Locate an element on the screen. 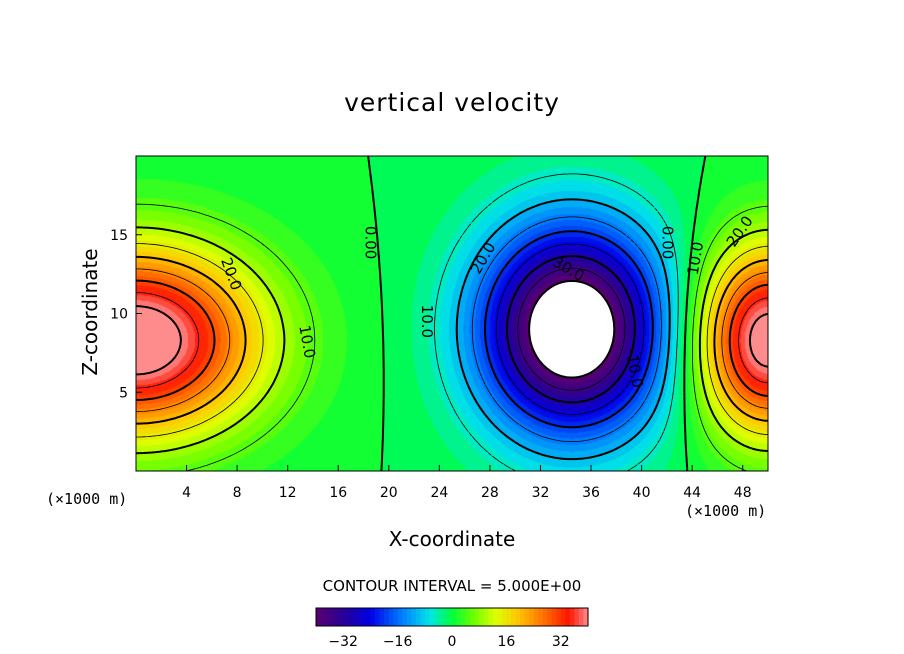  y-tick-label: 15 is located at coordinates (119, 236).